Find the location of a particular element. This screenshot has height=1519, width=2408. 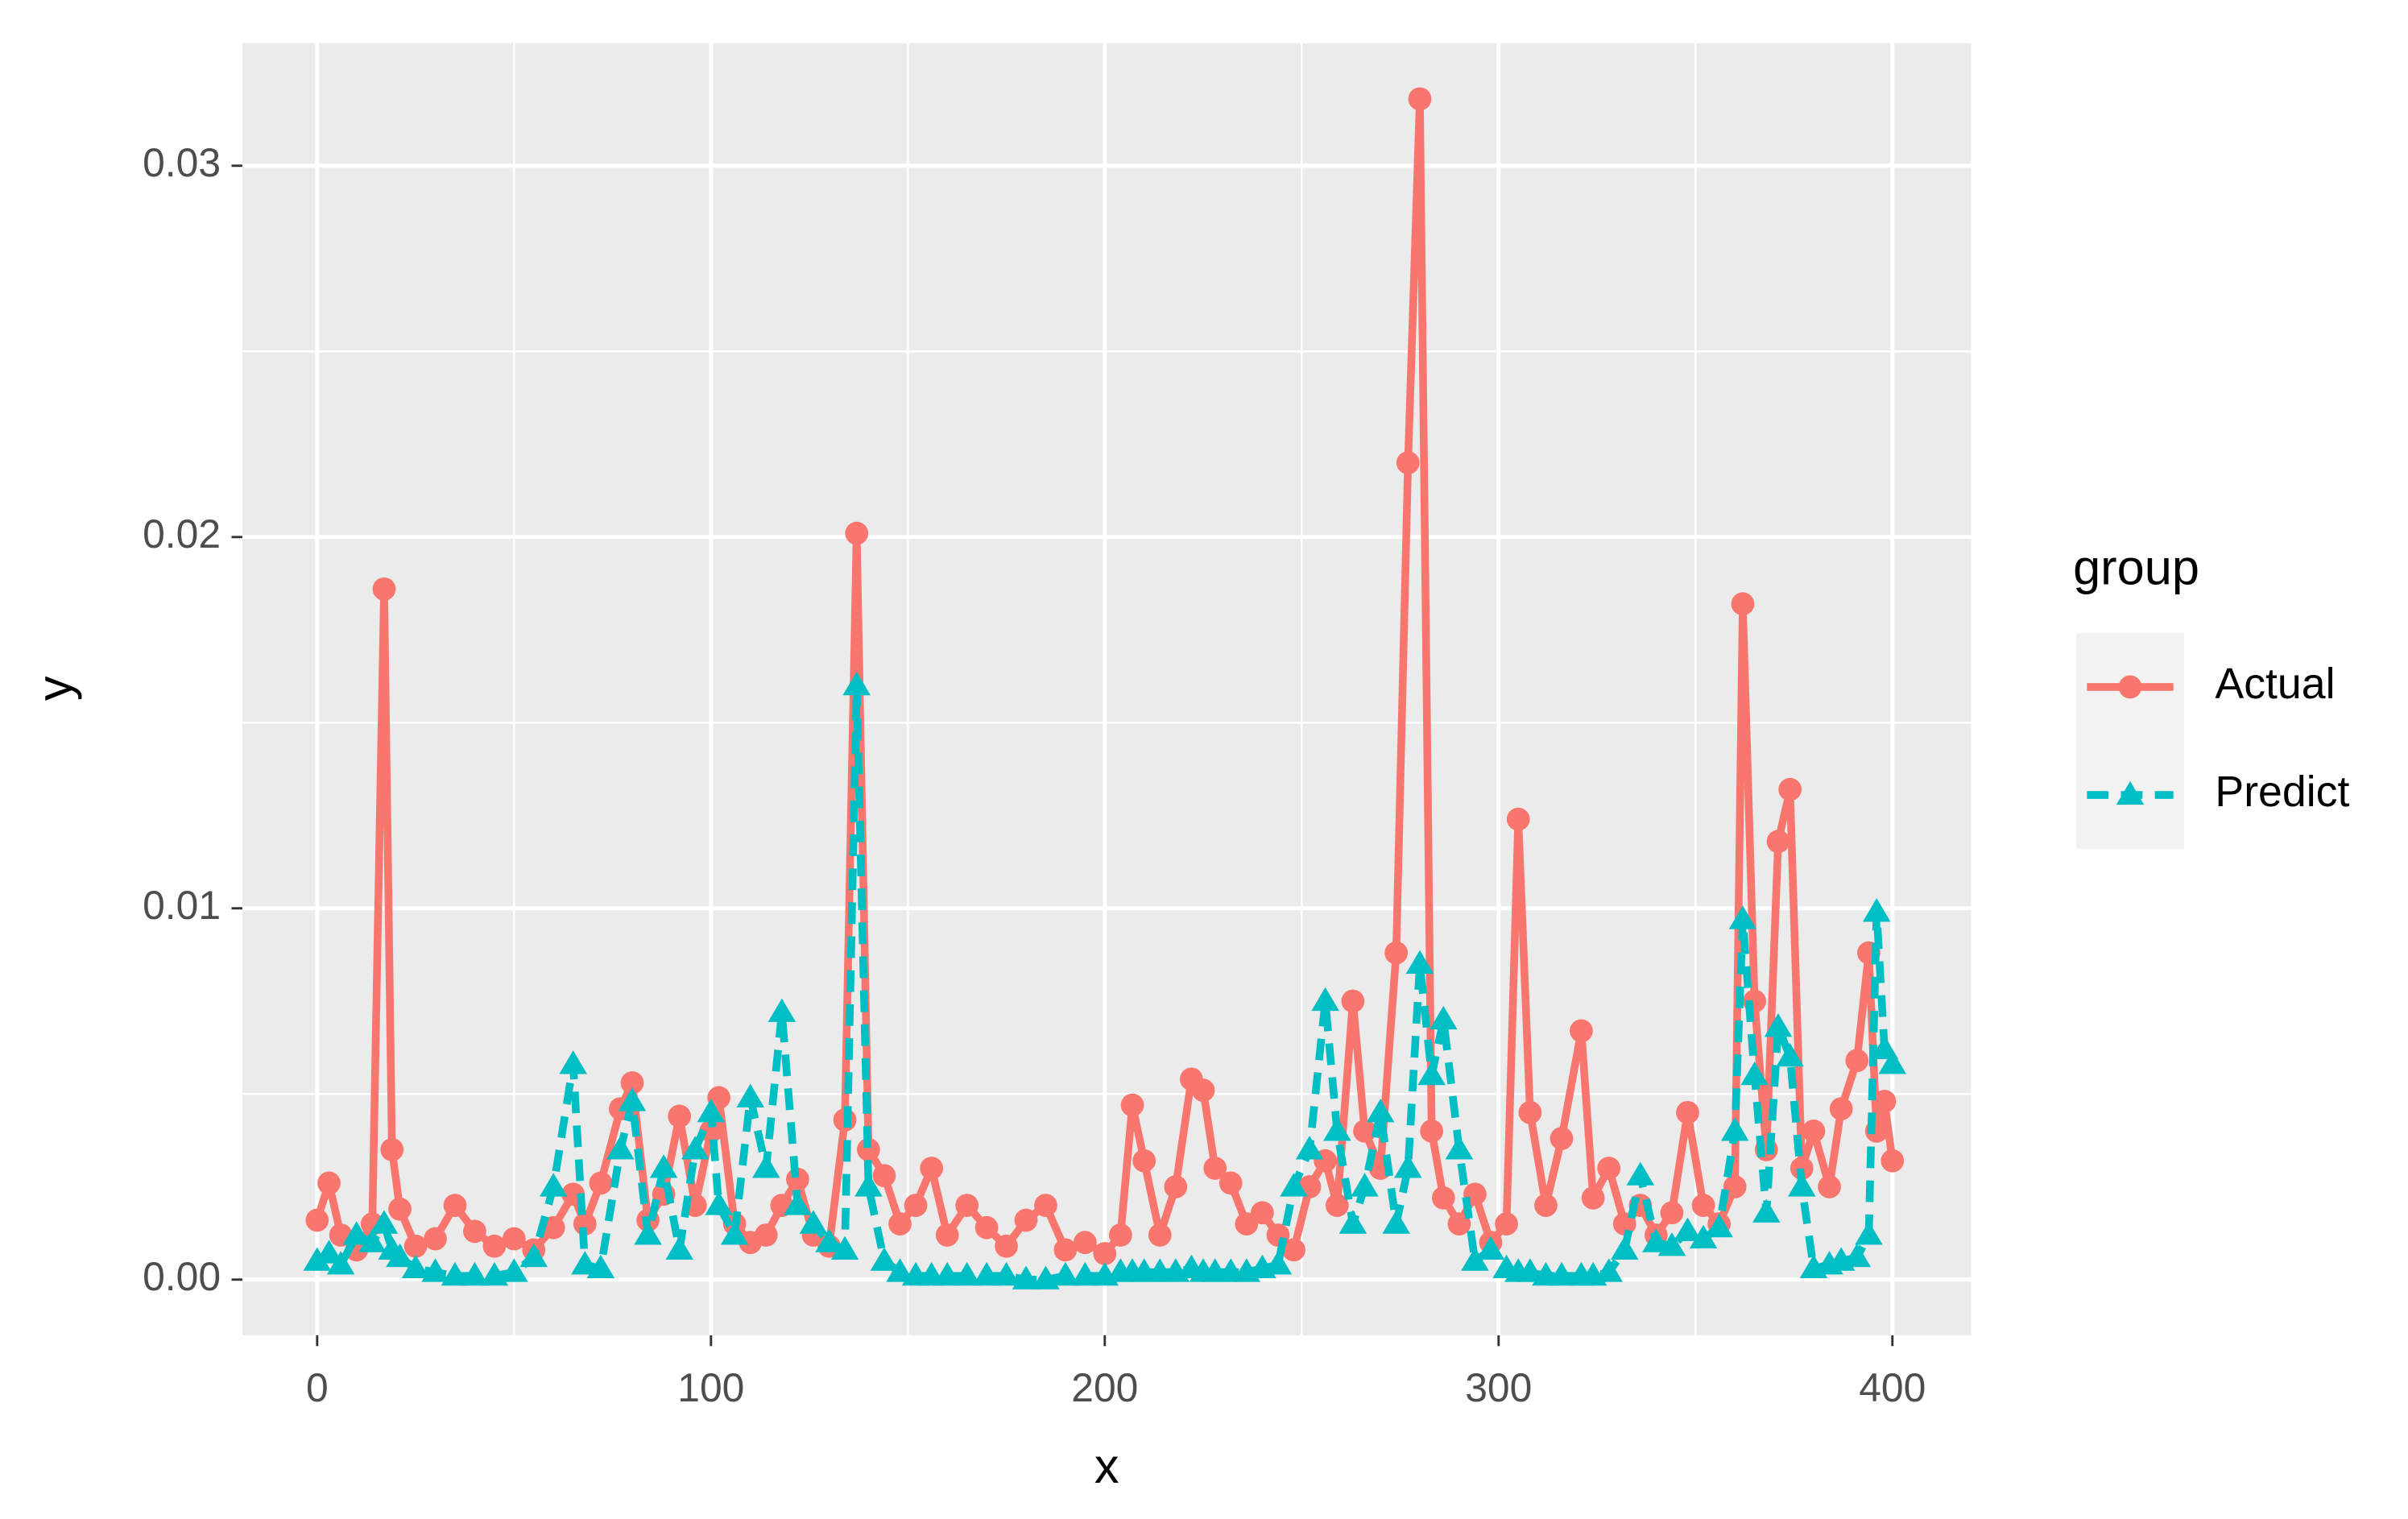

x-tick-label: 0 is located at coordinates (317, 1387).